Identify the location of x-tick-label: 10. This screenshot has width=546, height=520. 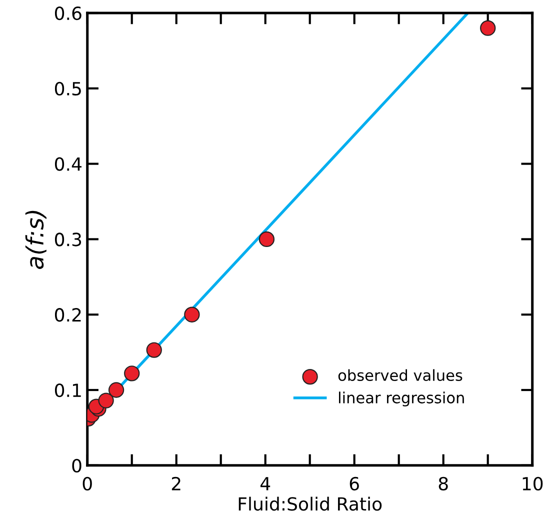
(532, 483).